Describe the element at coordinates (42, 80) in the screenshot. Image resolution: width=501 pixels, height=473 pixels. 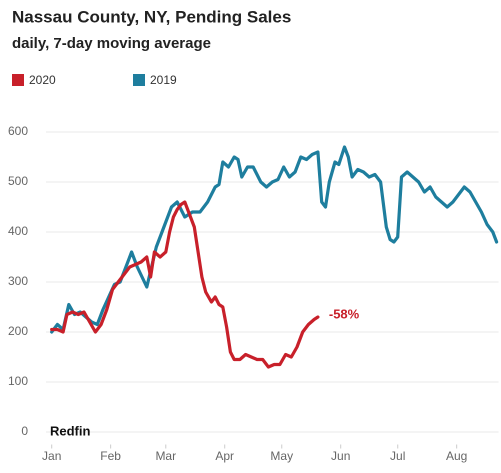
I see `legend-label: 2020` at that location.